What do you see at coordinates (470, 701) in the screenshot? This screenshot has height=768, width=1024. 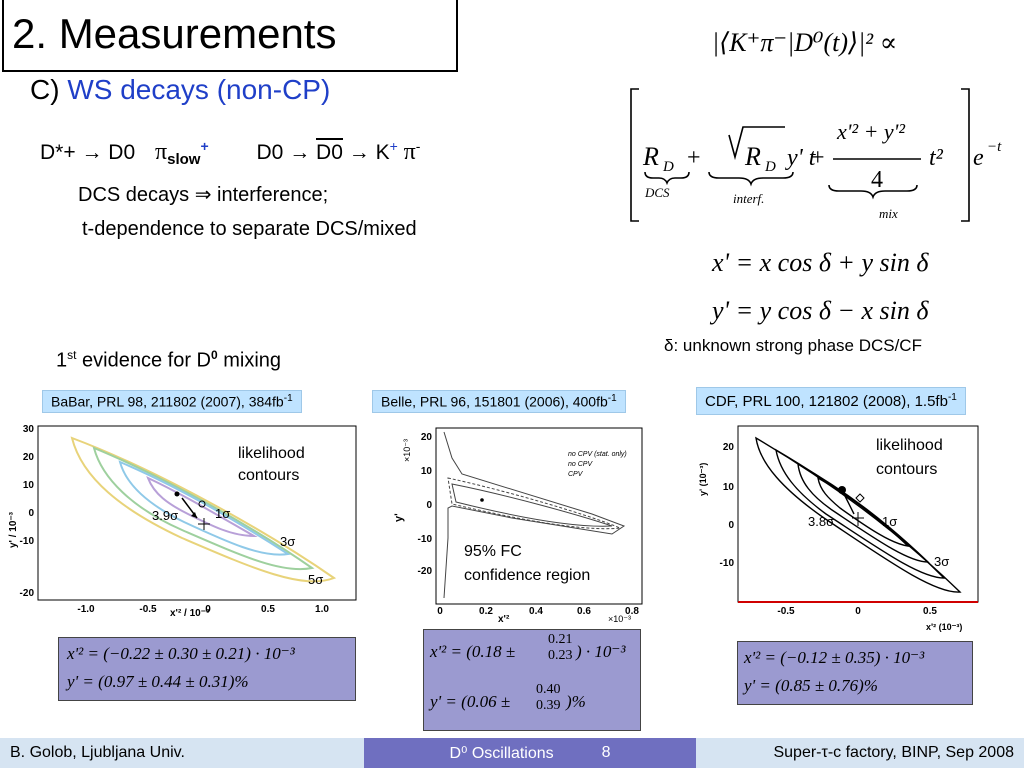 I see `belle-result-y-main: y' = (0.06 ±` at bounding box center [470, 701].